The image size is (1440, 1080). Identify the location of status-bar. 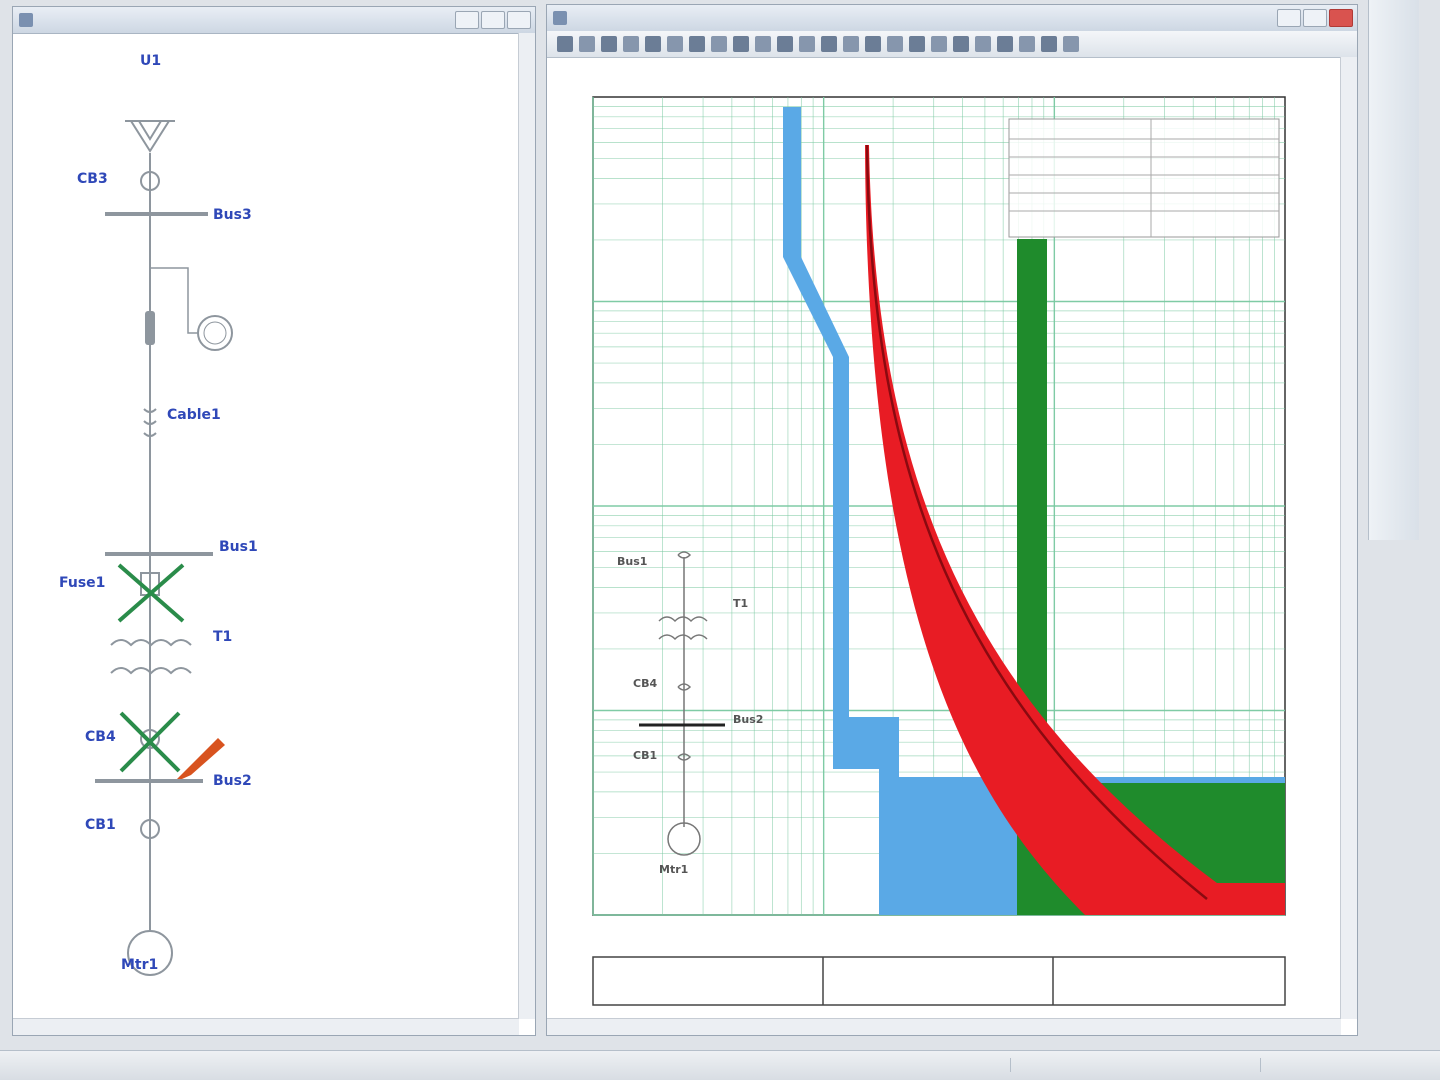
(720, 1065).